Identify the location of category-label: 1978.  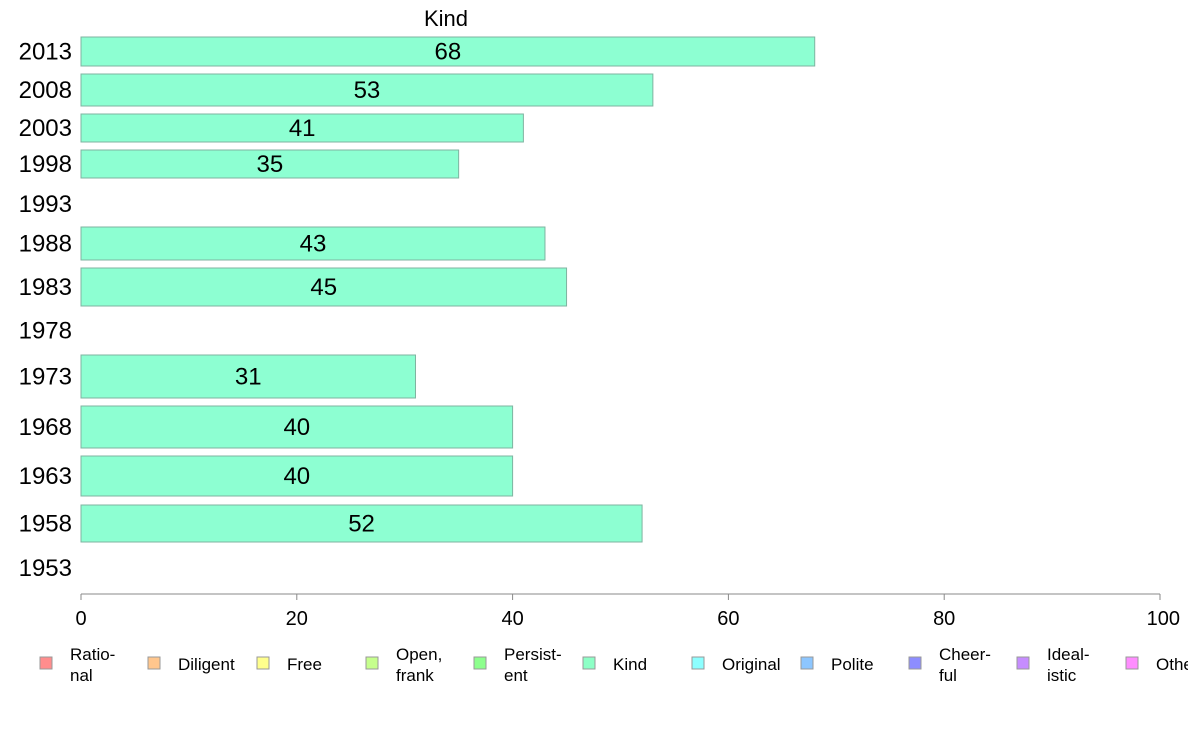
(45, 331).